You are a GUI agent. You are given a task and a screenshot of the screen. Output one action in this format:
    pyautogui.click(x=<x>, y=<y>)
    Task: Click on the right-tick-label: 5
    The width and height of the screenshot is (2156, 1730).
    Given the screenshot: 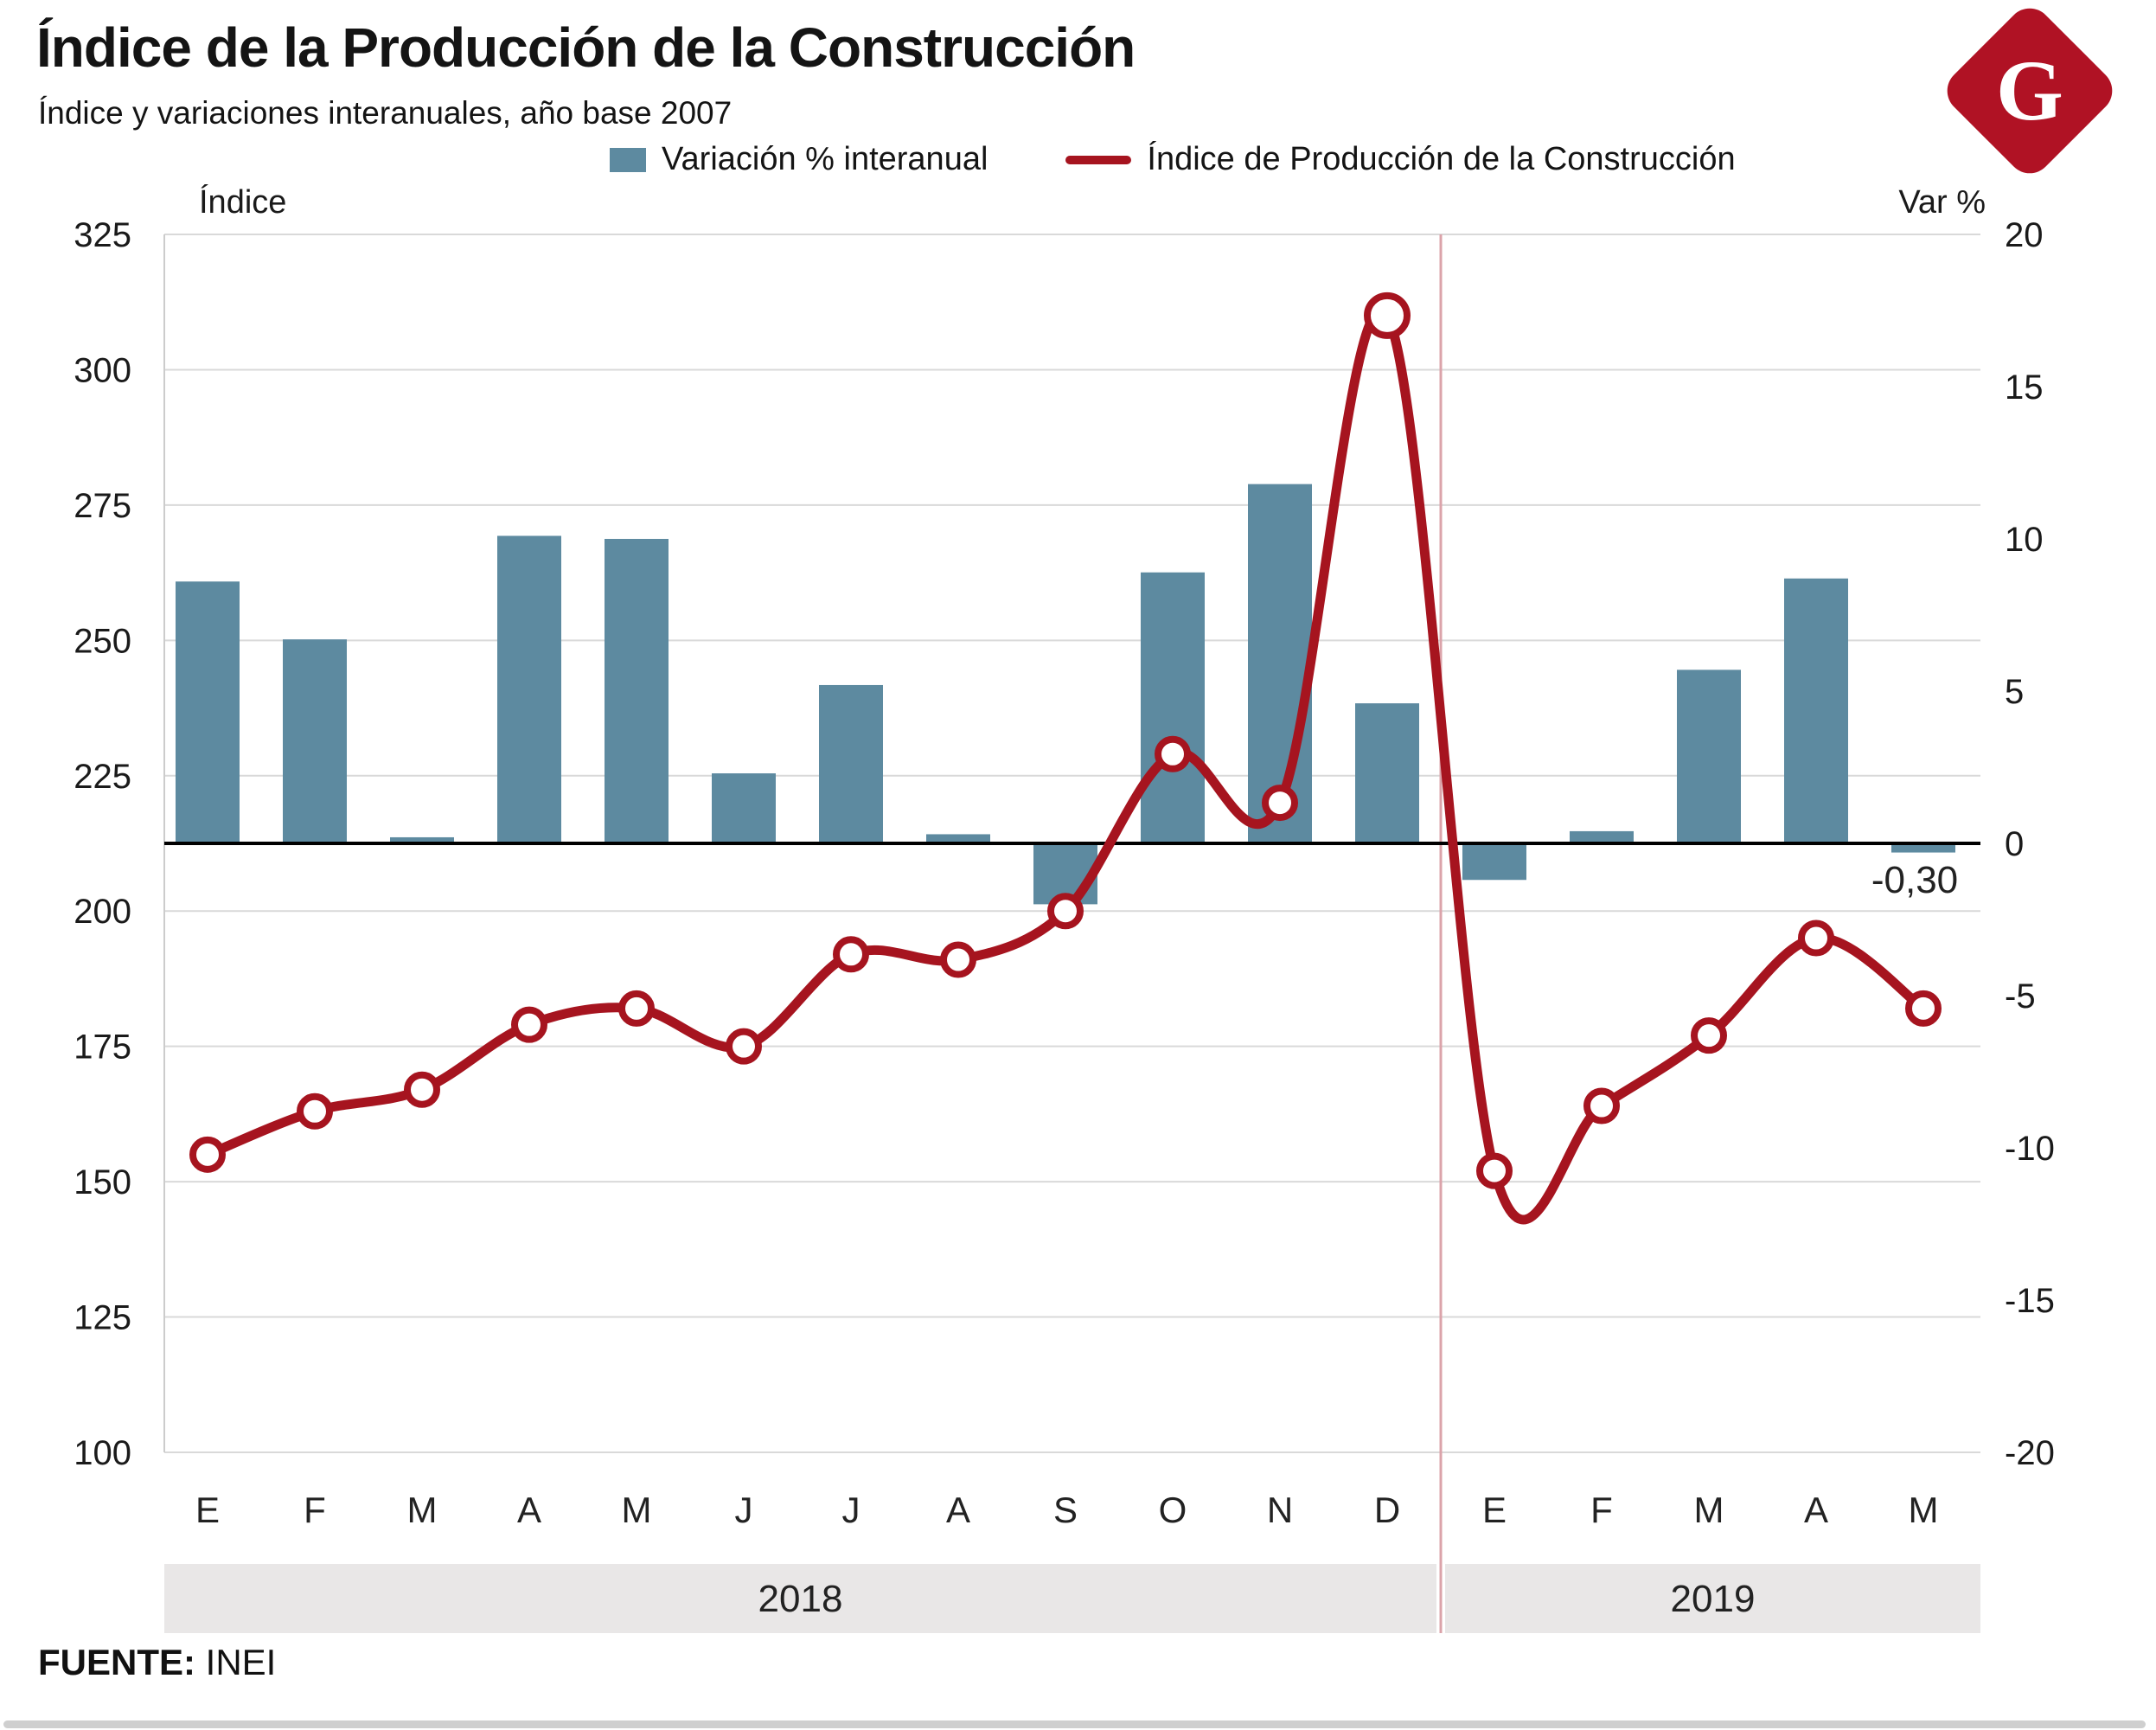 What is the action you would take?
    pyautogui.click(x=2014, y=692)
    